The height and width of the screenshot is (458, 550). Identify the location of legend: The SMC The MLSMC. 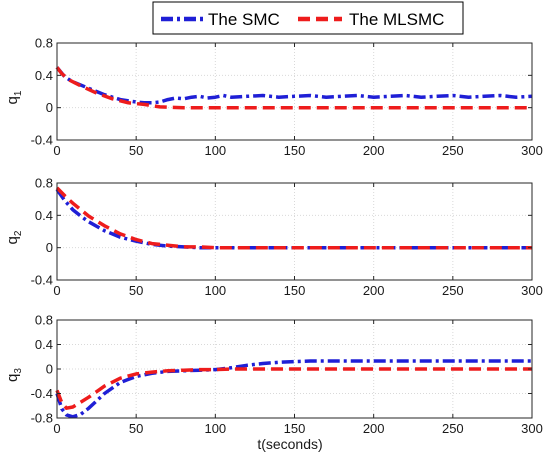
(308, 18).